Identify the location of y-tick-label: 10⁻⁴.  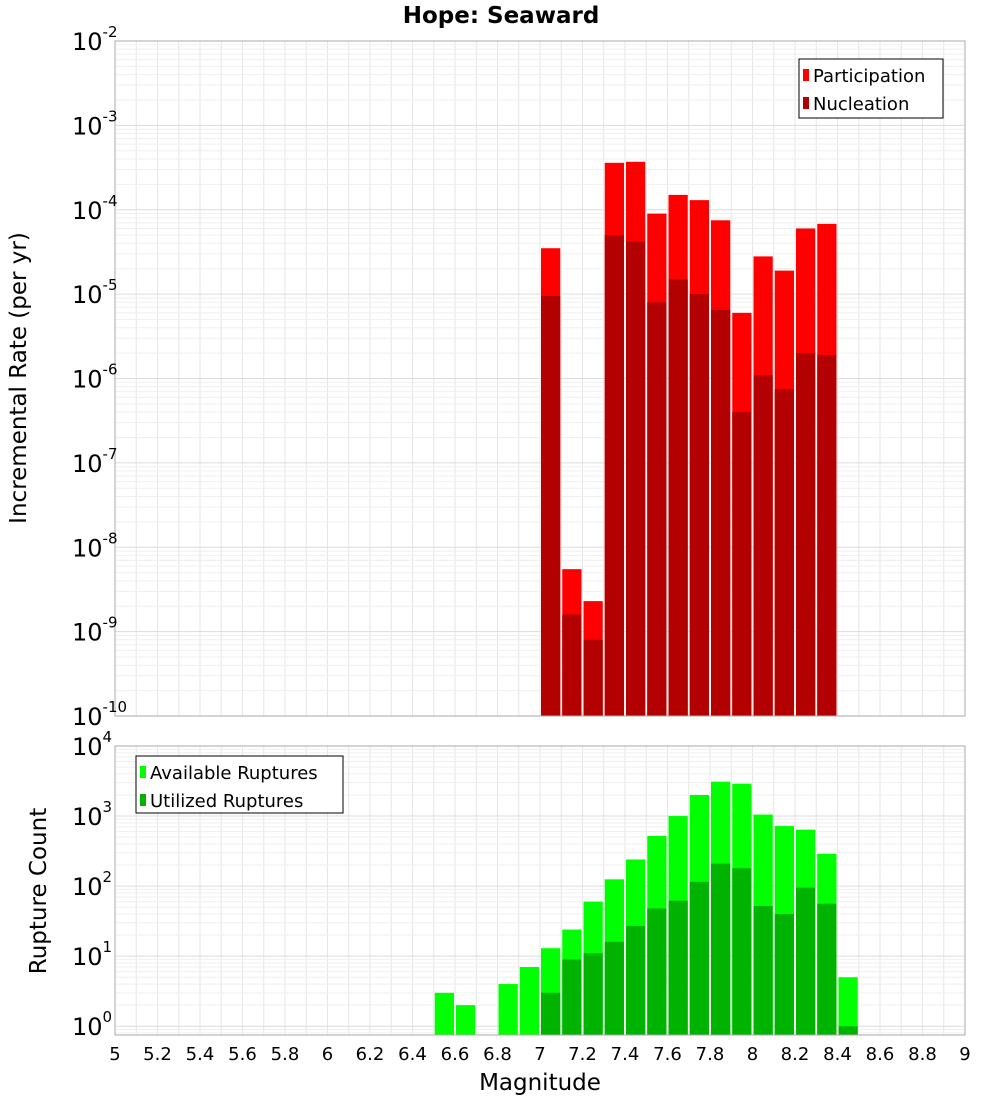
(95, 208).